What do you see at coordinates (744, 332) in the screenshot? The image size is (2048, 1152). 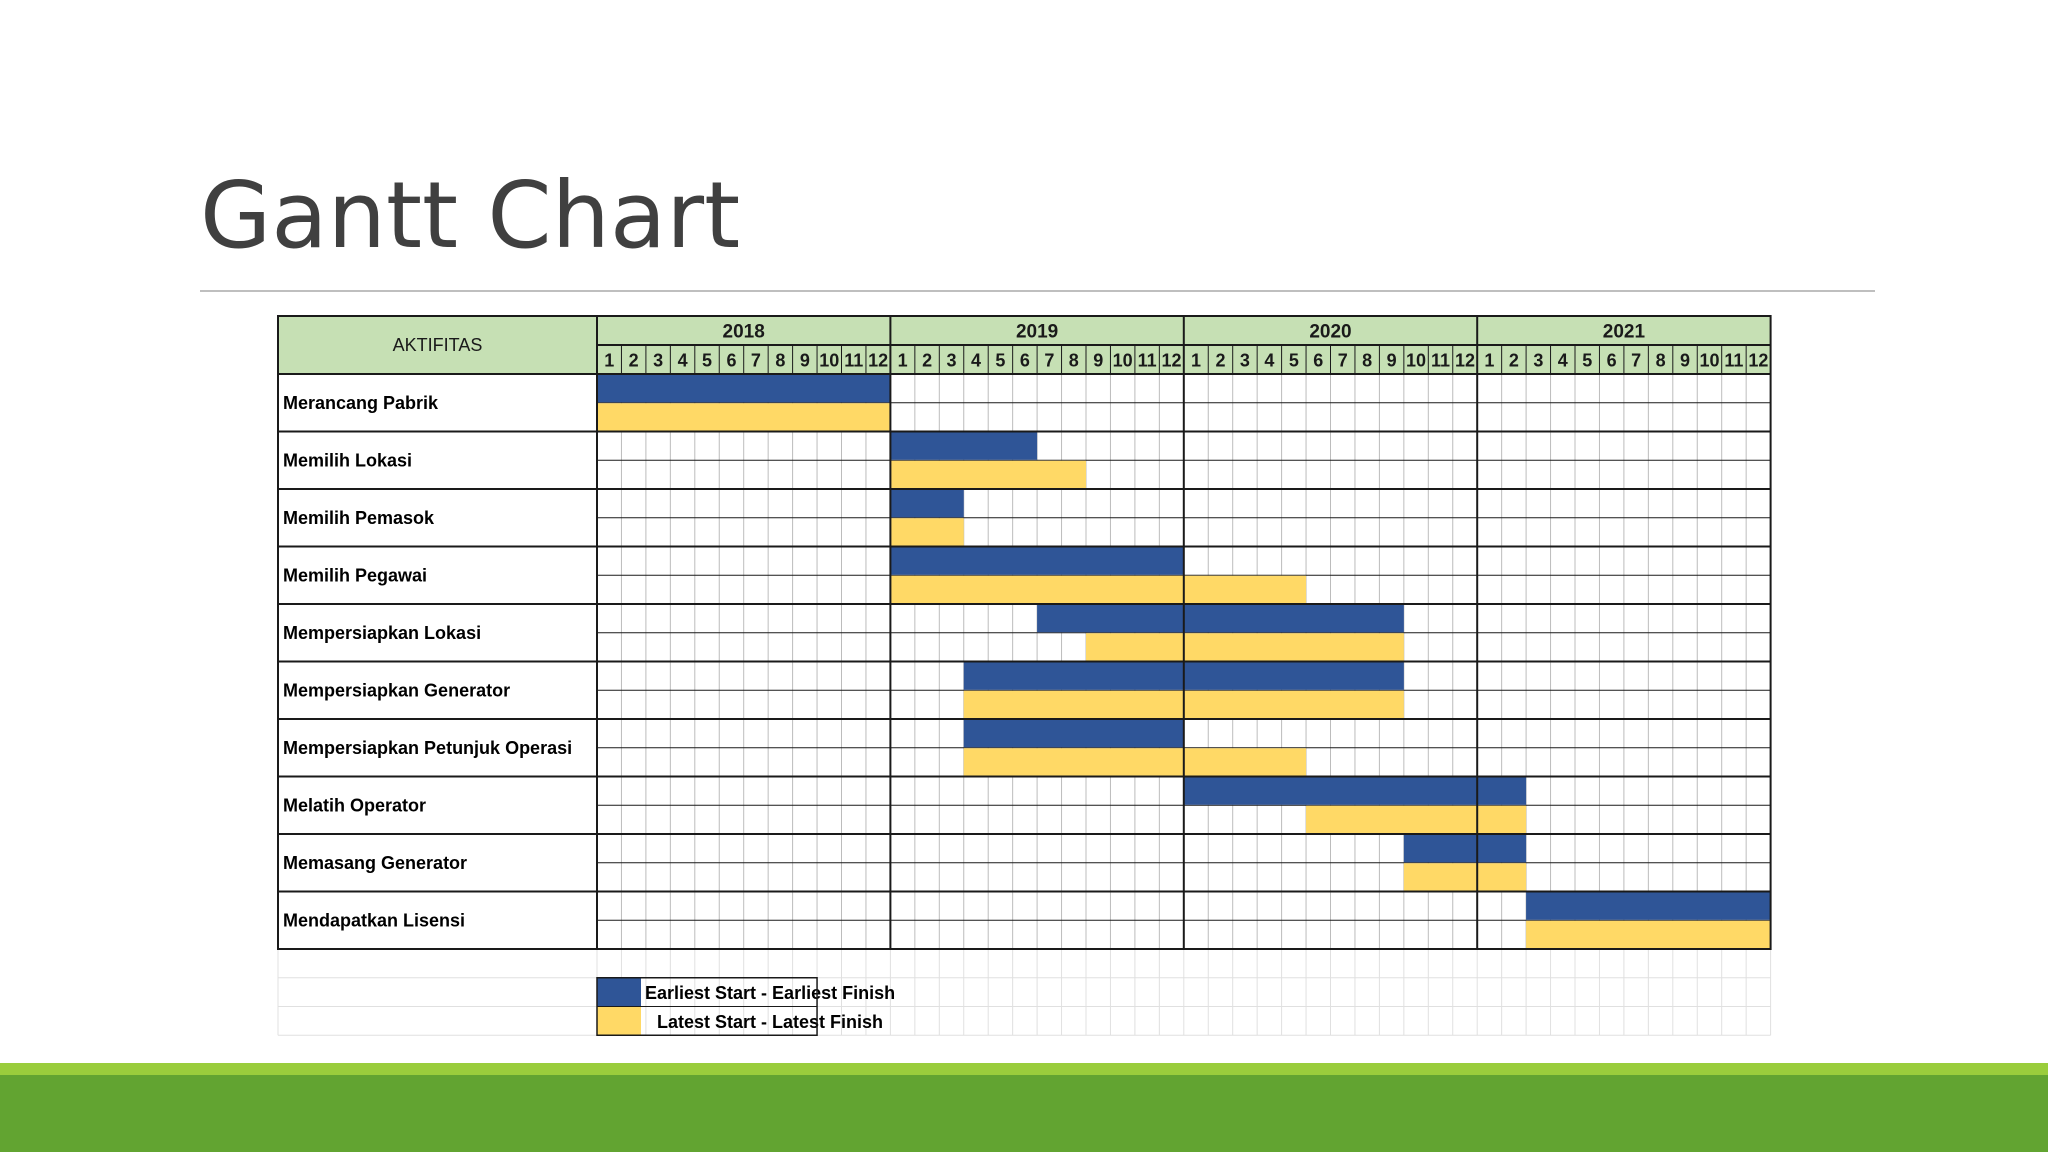 I see `year-label: 2018` at bounding box center [744, 332].